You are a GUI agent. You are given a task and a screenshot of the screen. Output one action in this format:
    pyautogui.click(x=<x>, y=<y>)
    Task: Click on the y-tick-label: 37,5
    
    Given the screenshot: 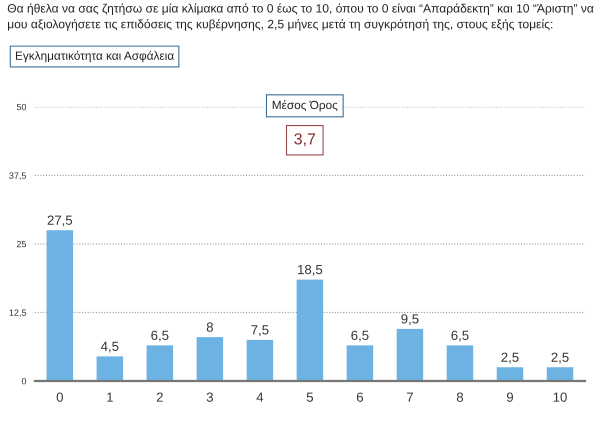 What is the action you would take?
    pyautogui.click(x=17, y=176)
    